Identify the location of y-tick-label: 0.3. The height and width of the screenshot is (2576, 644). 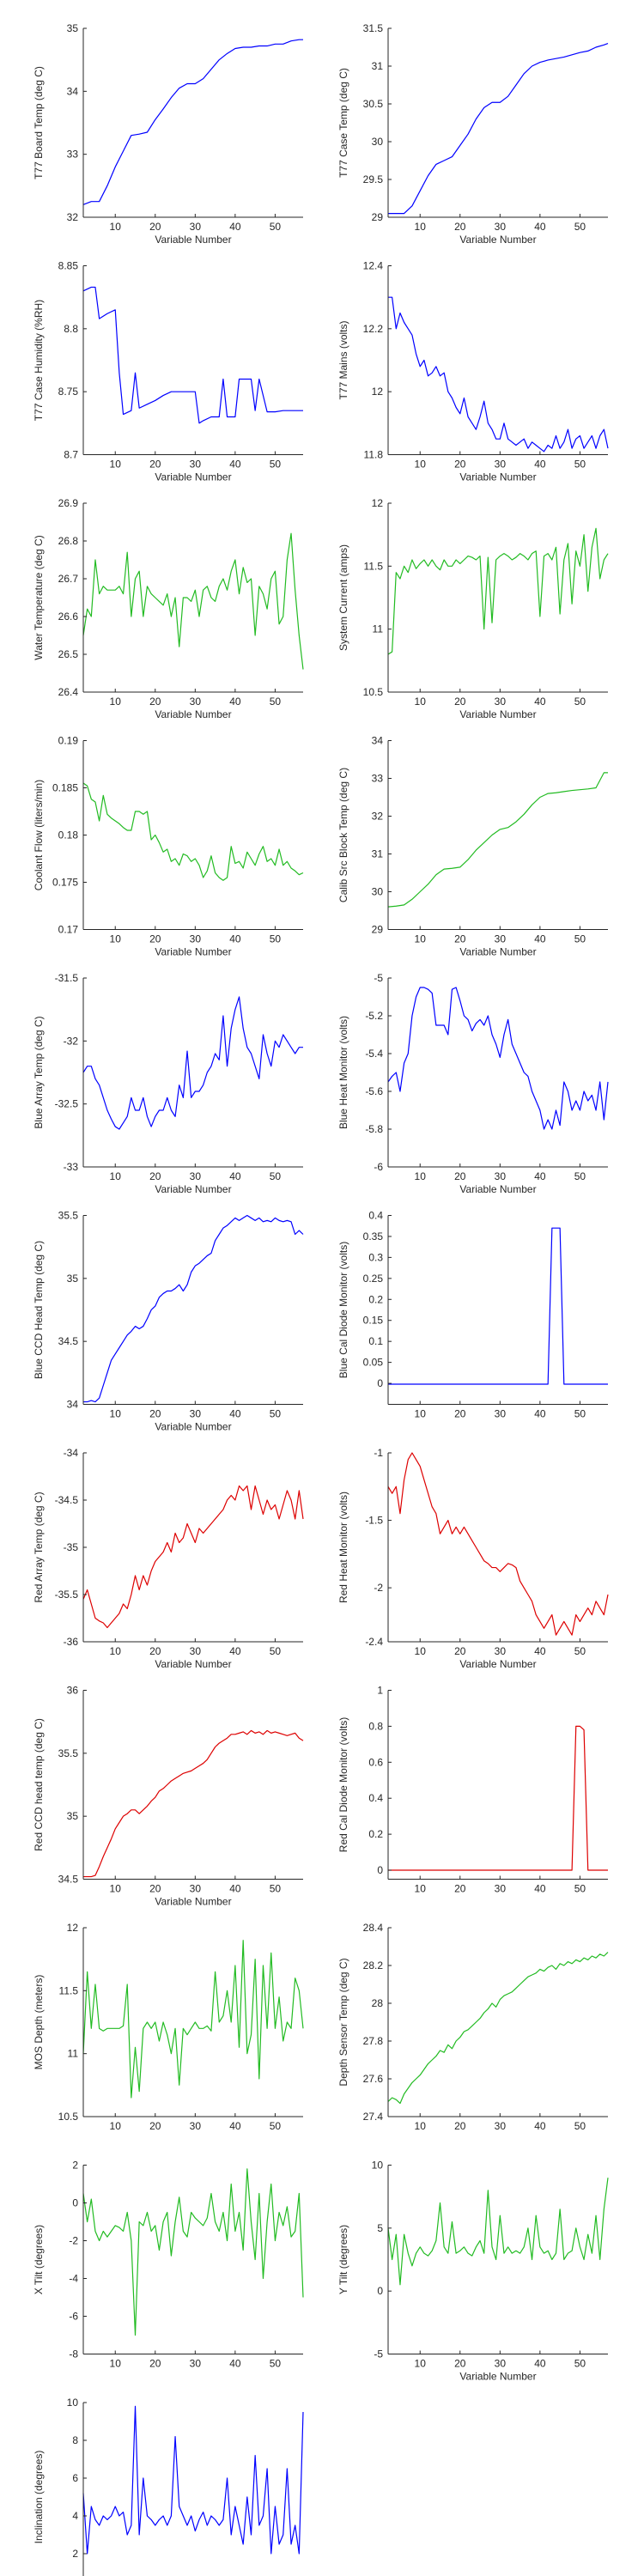
(376, 1257).